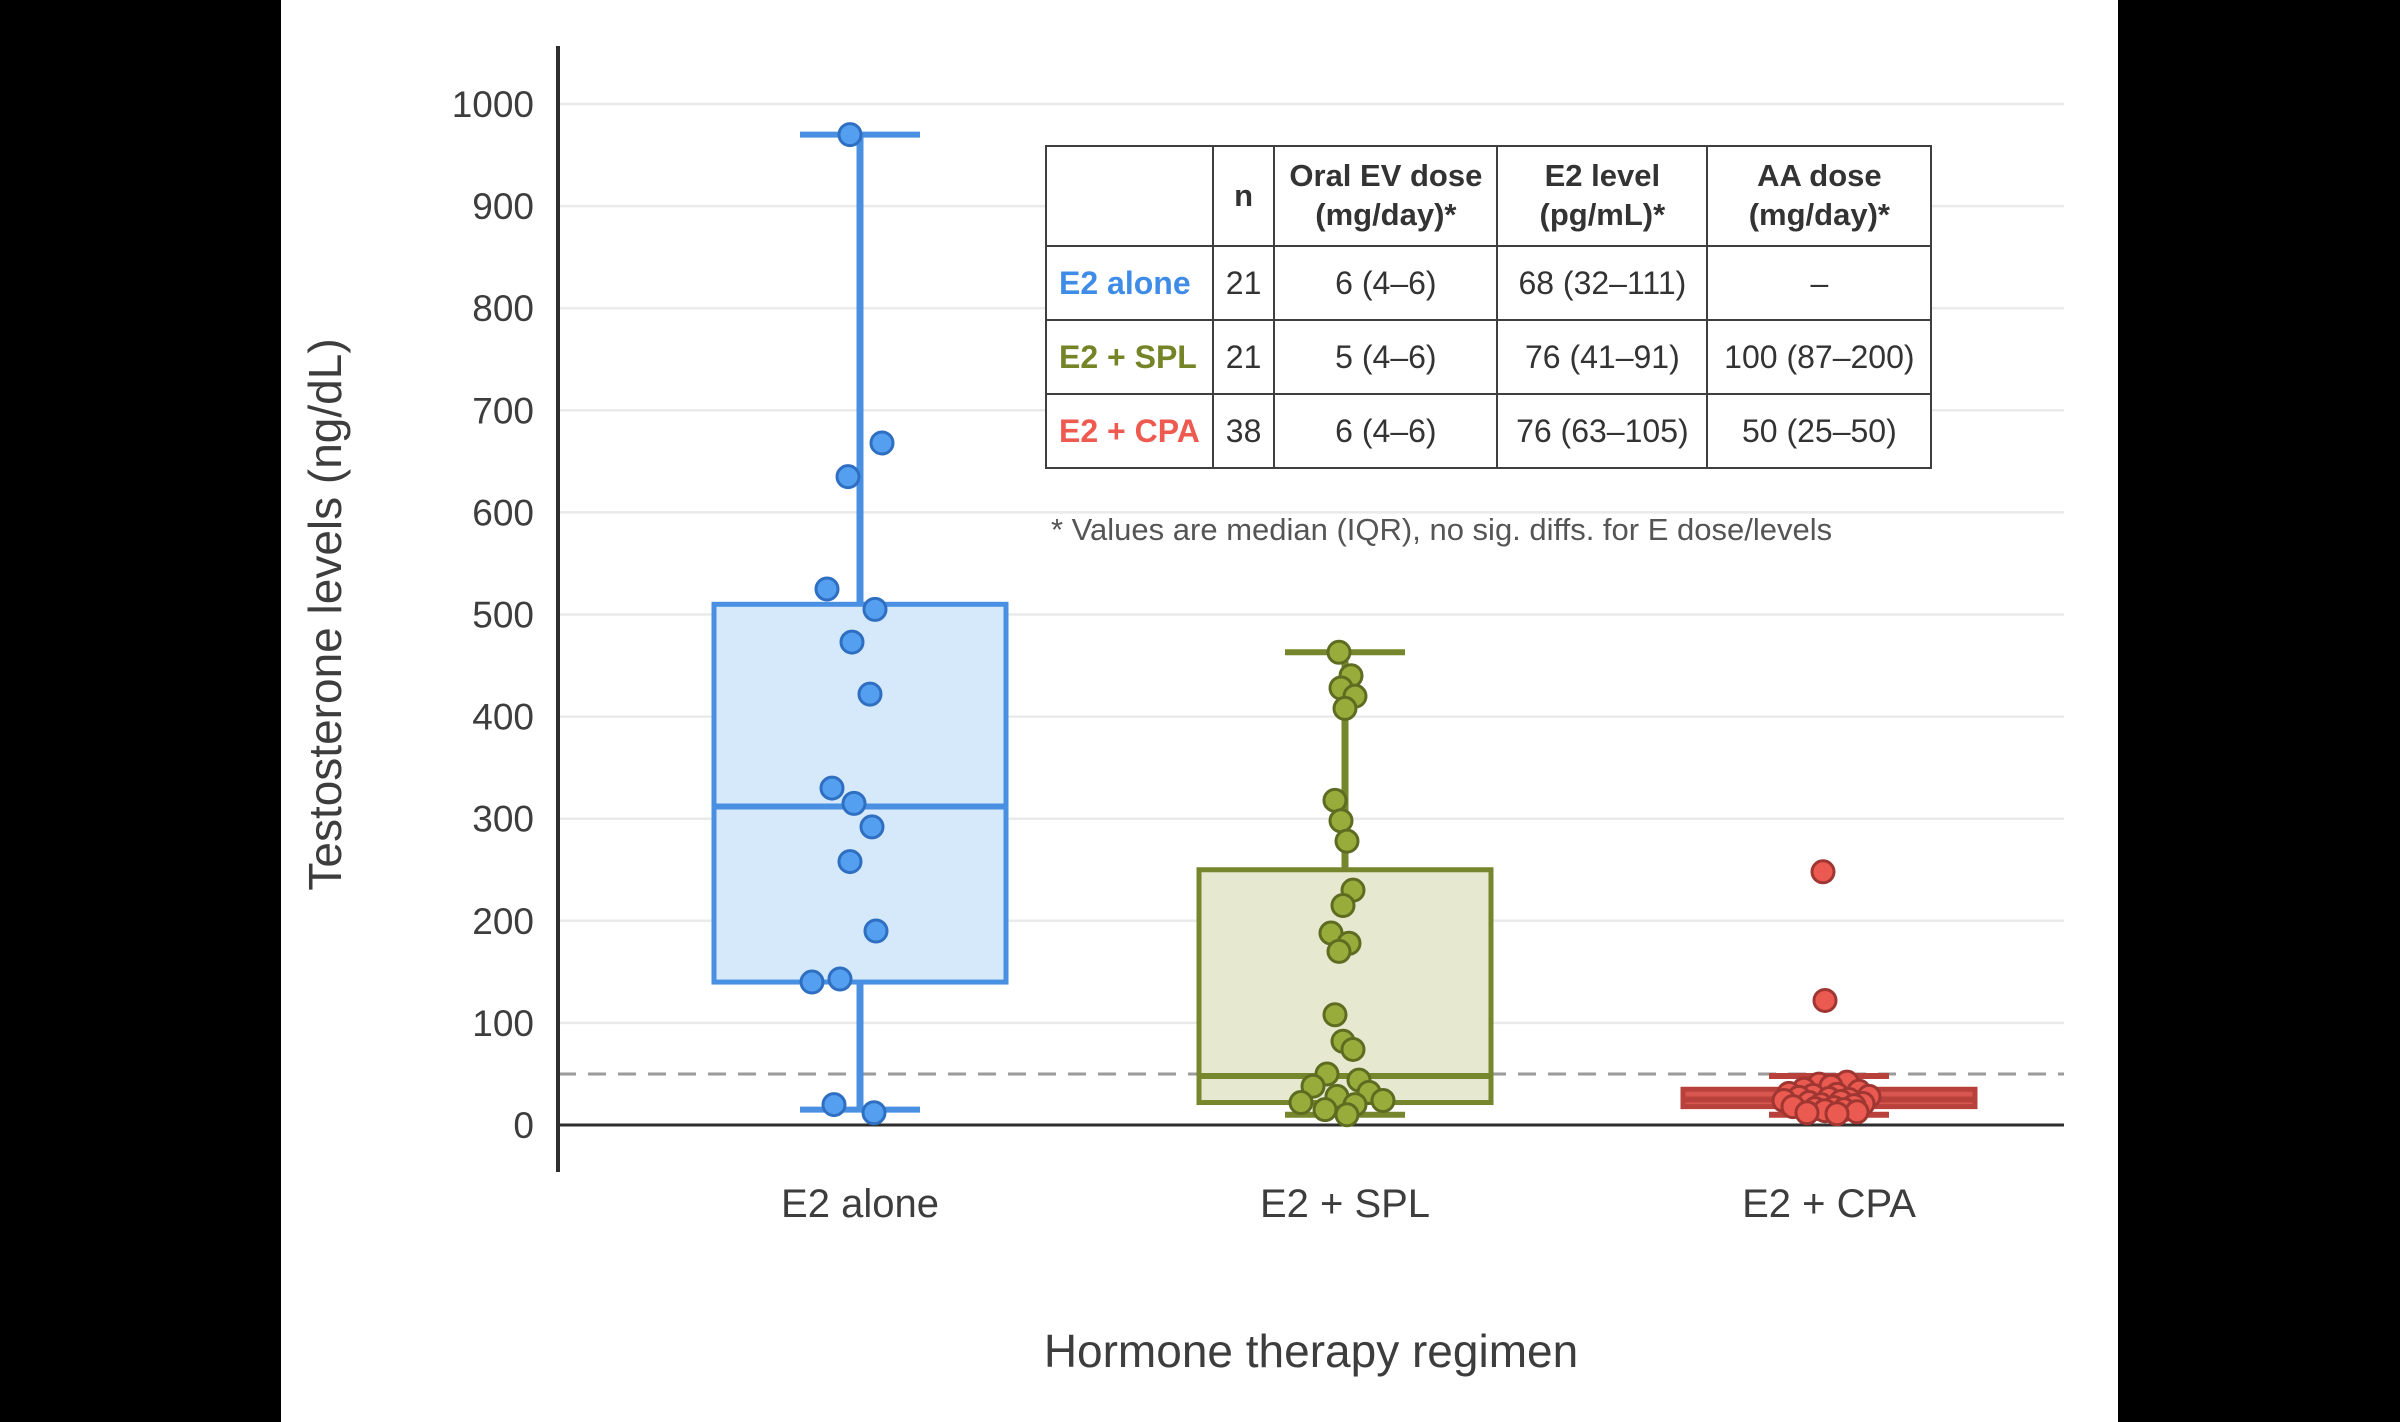 This screenshot has width=2400, height=1422. What do you see at coordinates (325, 614) in the screenshot?
I see `y-axis-title: Testosterone levels (ng/dL)` at bounding box center [325, 614].